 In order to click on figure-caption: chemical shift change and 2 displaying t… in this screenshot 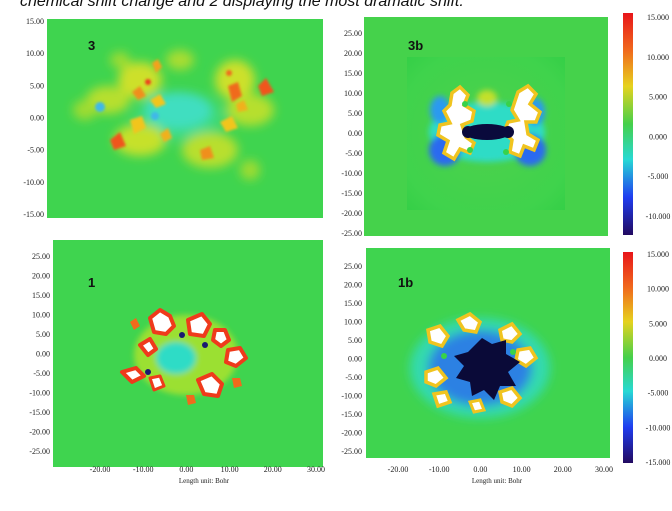, I will do `click(242, 5)`.